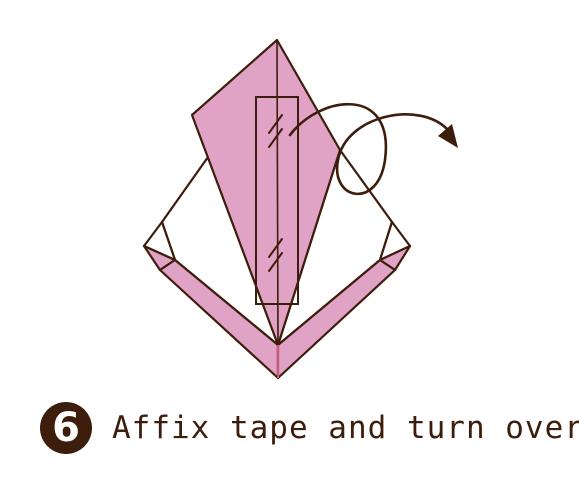 The image size is (579, 500). I want to click on center-crease, so click(277, 192).